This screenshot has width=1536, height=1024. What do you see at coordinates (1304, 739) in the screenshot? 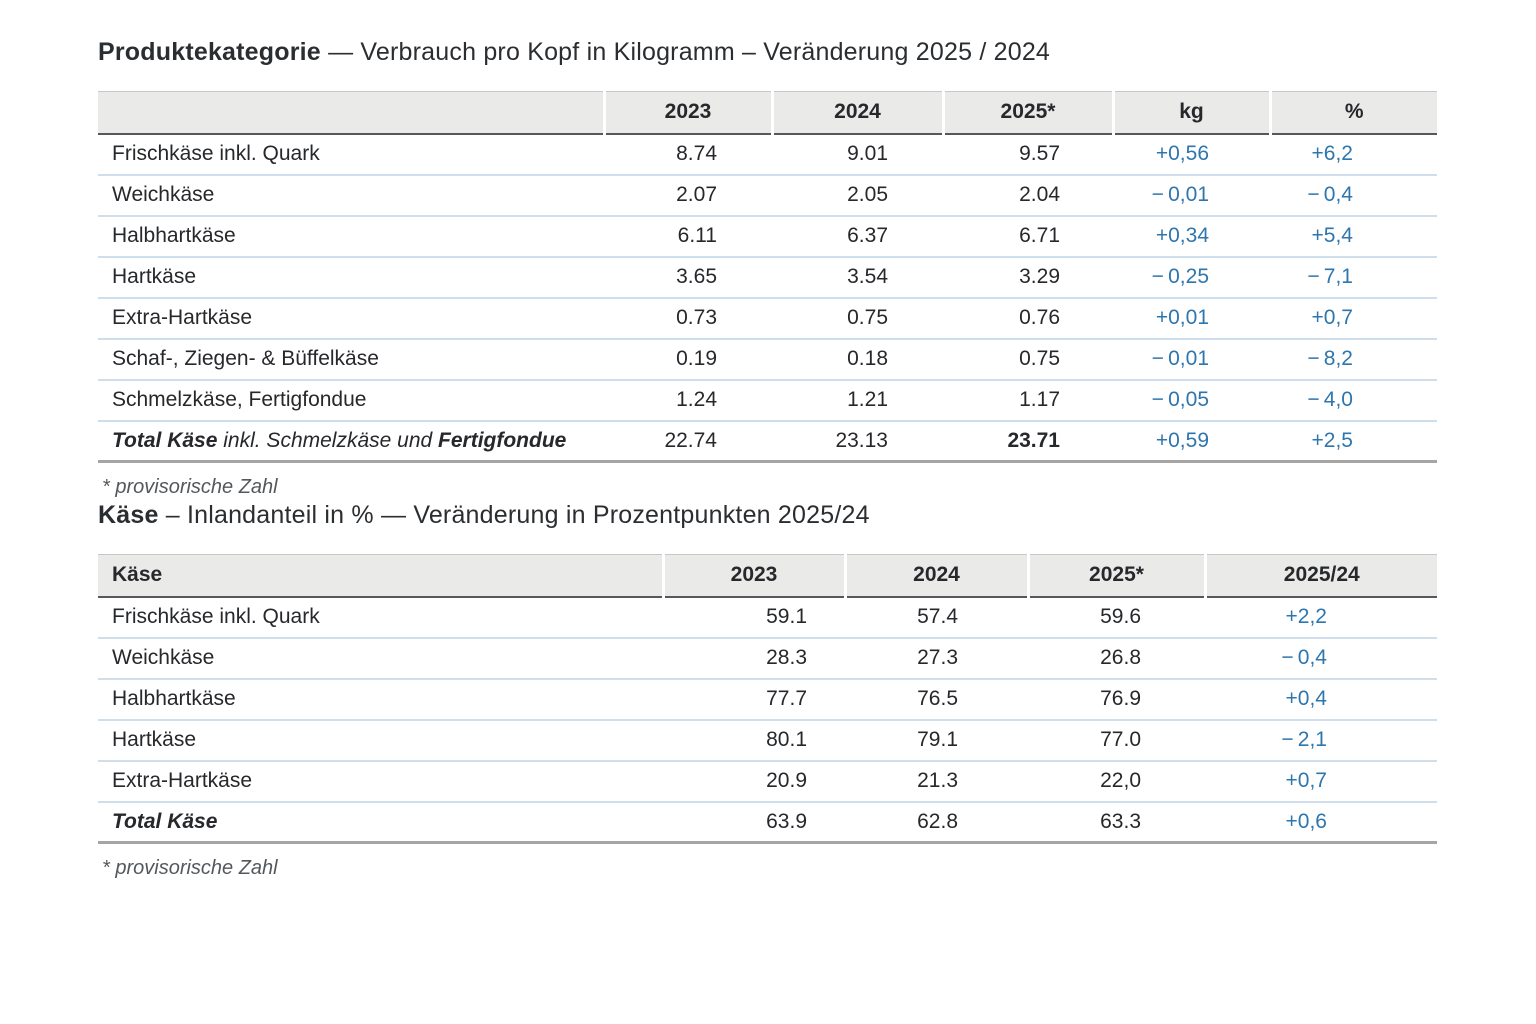
I see `change-value-cell: − 2,1` at bounding box center [1304, 739].